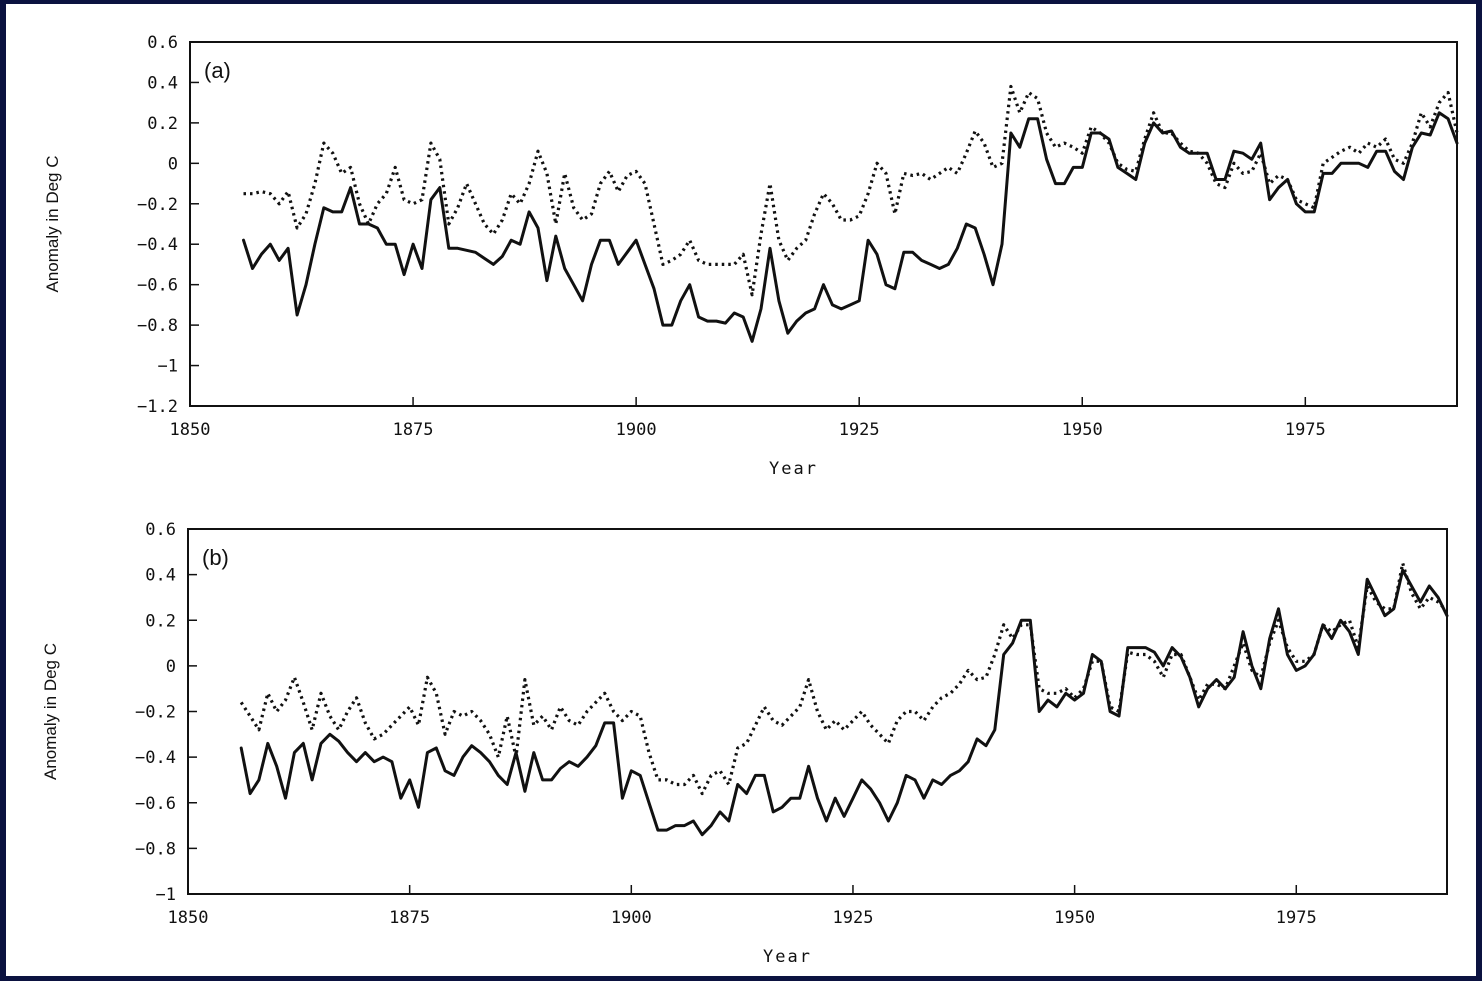  I want to click on panel-label: (a), so click(217, 70).